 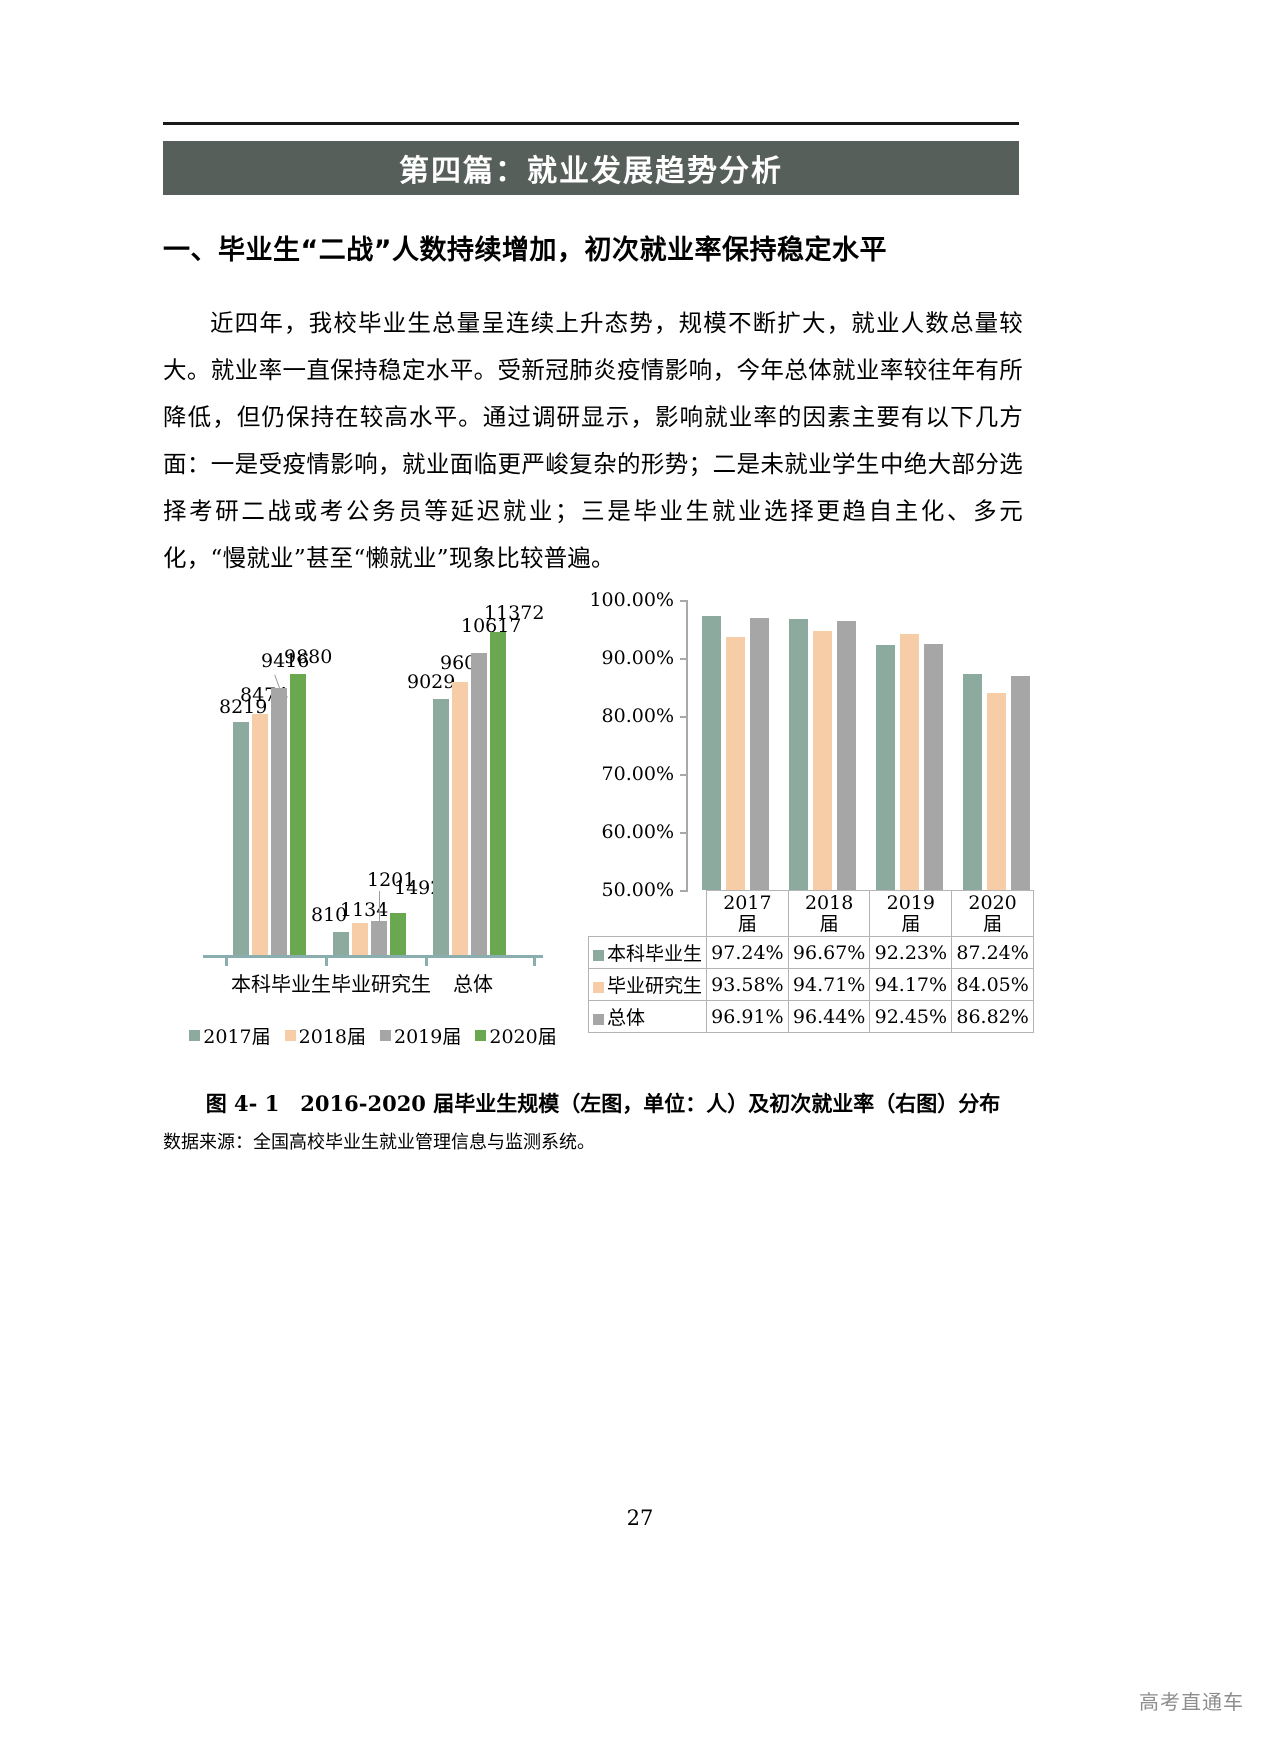 I want to click on page-number: 27, so click(x=640, y=1518).